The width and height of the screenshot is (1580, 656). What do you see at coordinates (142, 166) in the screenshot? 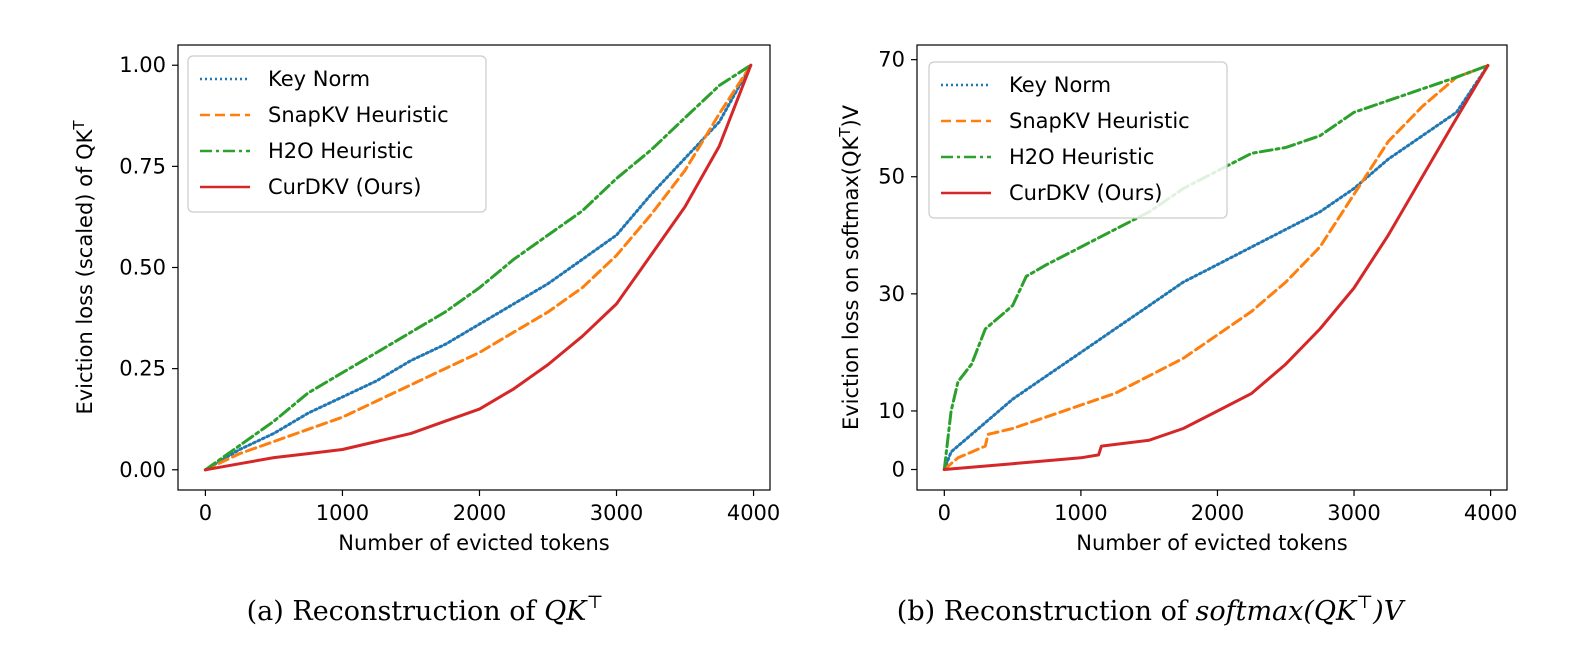
I see `y-tick-label: 0.75` at bounding box center [142, 166].